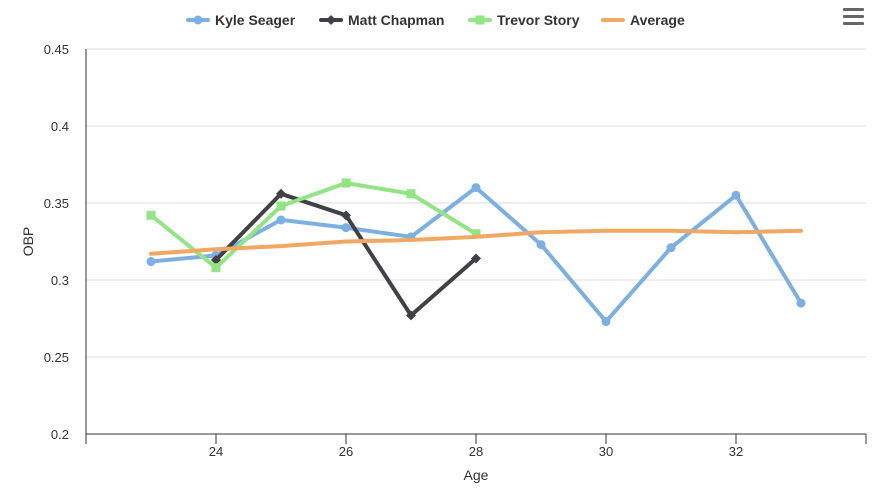 Image resolution: width=874 pixels, height=501 pixels. I want to click on legend-item-trevor-story: Trevor Story, so click(524, 20).